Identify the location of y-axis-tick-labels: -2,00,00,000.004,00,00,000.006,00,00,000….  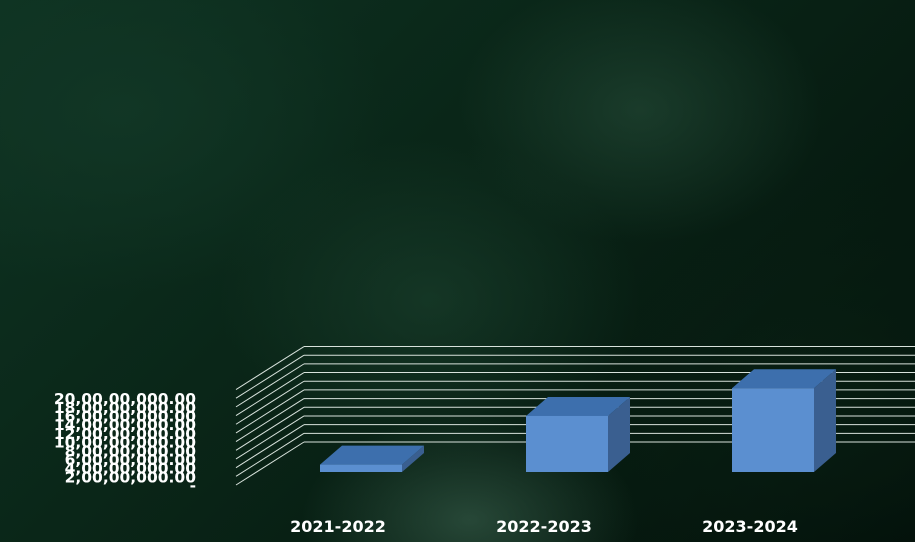
(125, 442).